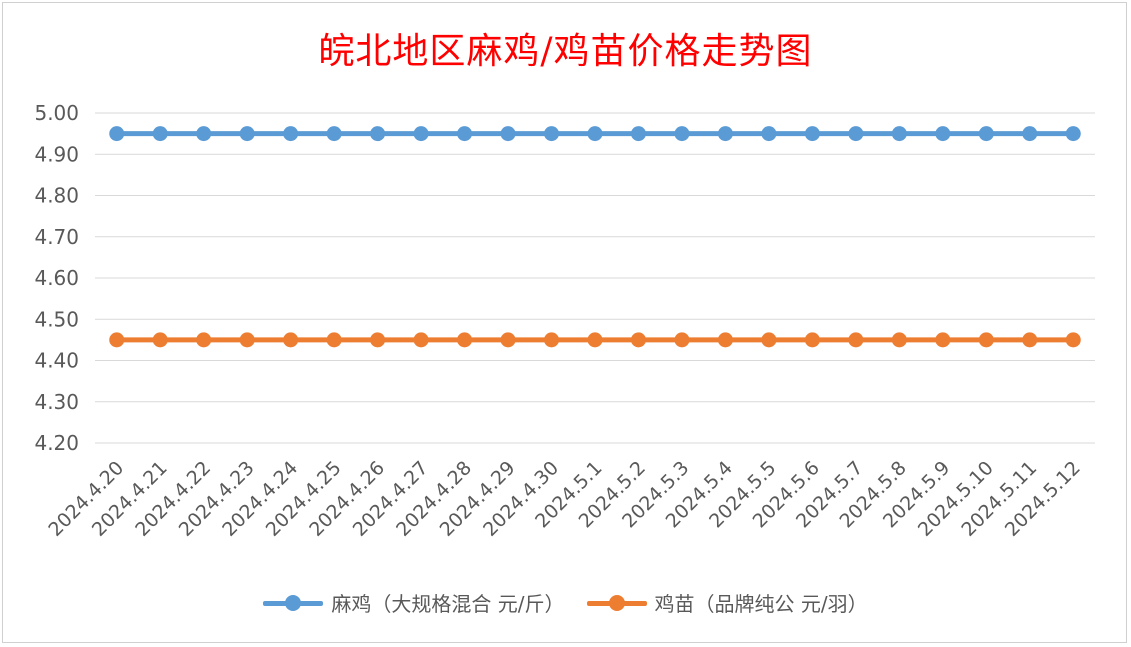  What do you see at coordinates (56, 237) in the screenshot?
I see `y-tick-label: 4.70` at bounding box center [56, 237].